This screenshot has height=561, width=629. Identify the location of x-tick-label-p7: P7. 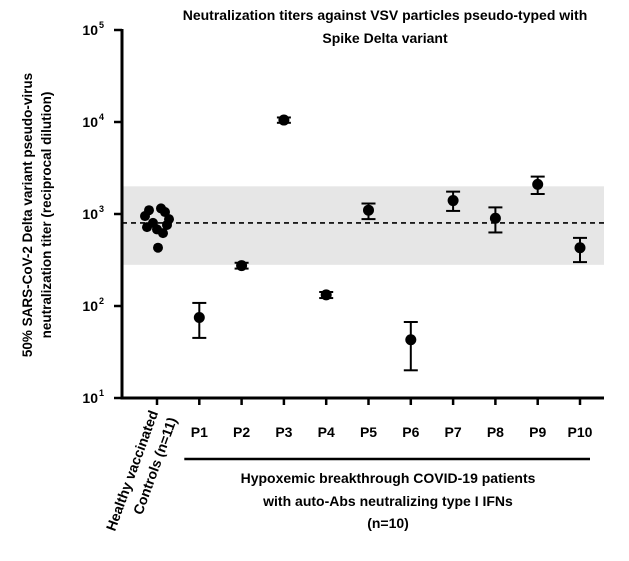
(453, 432).